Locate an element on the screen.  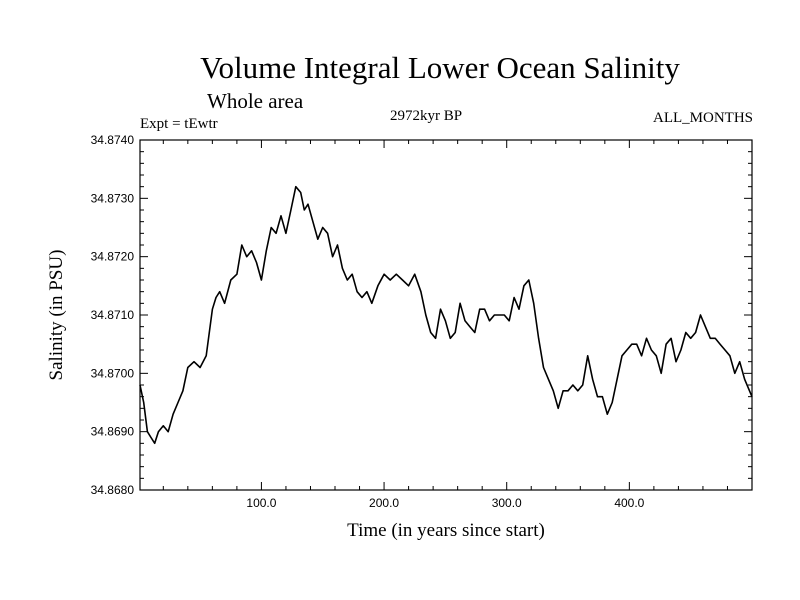
y-tick-label: 34.8700 is located at coordinates (113, 373).